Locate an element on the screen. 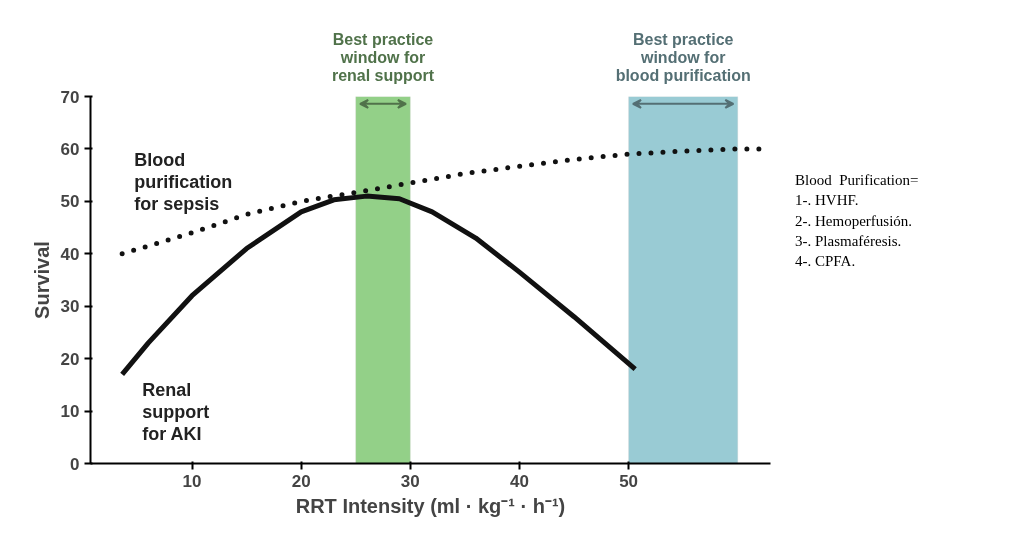  y-tick-label: 50 is located at coordinates (70, 202).